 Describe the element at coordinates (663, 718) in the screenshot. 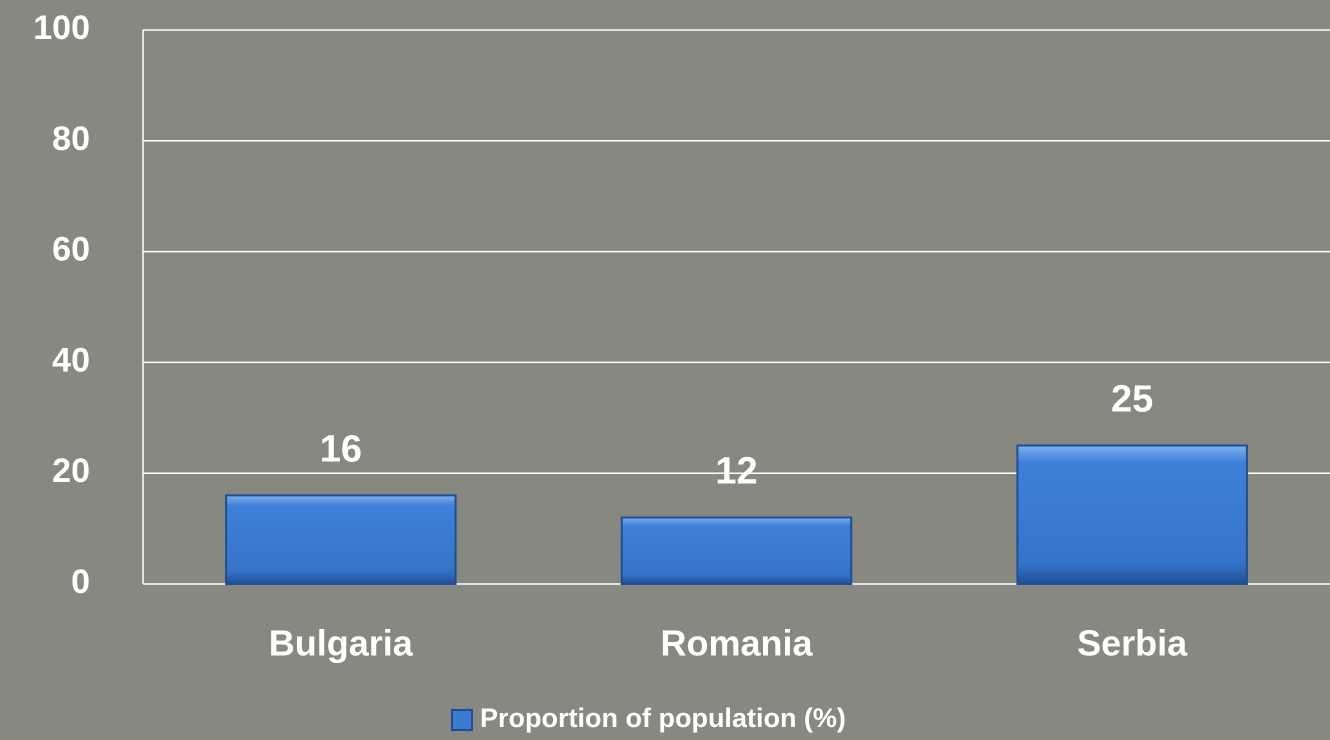

I see `legend-label: Proportion of population (%)` at that location.